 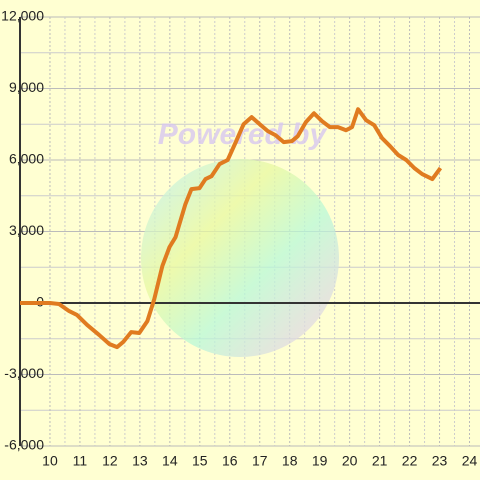 I want to click on x-tick-label: 16, so click(x=230, y=461).